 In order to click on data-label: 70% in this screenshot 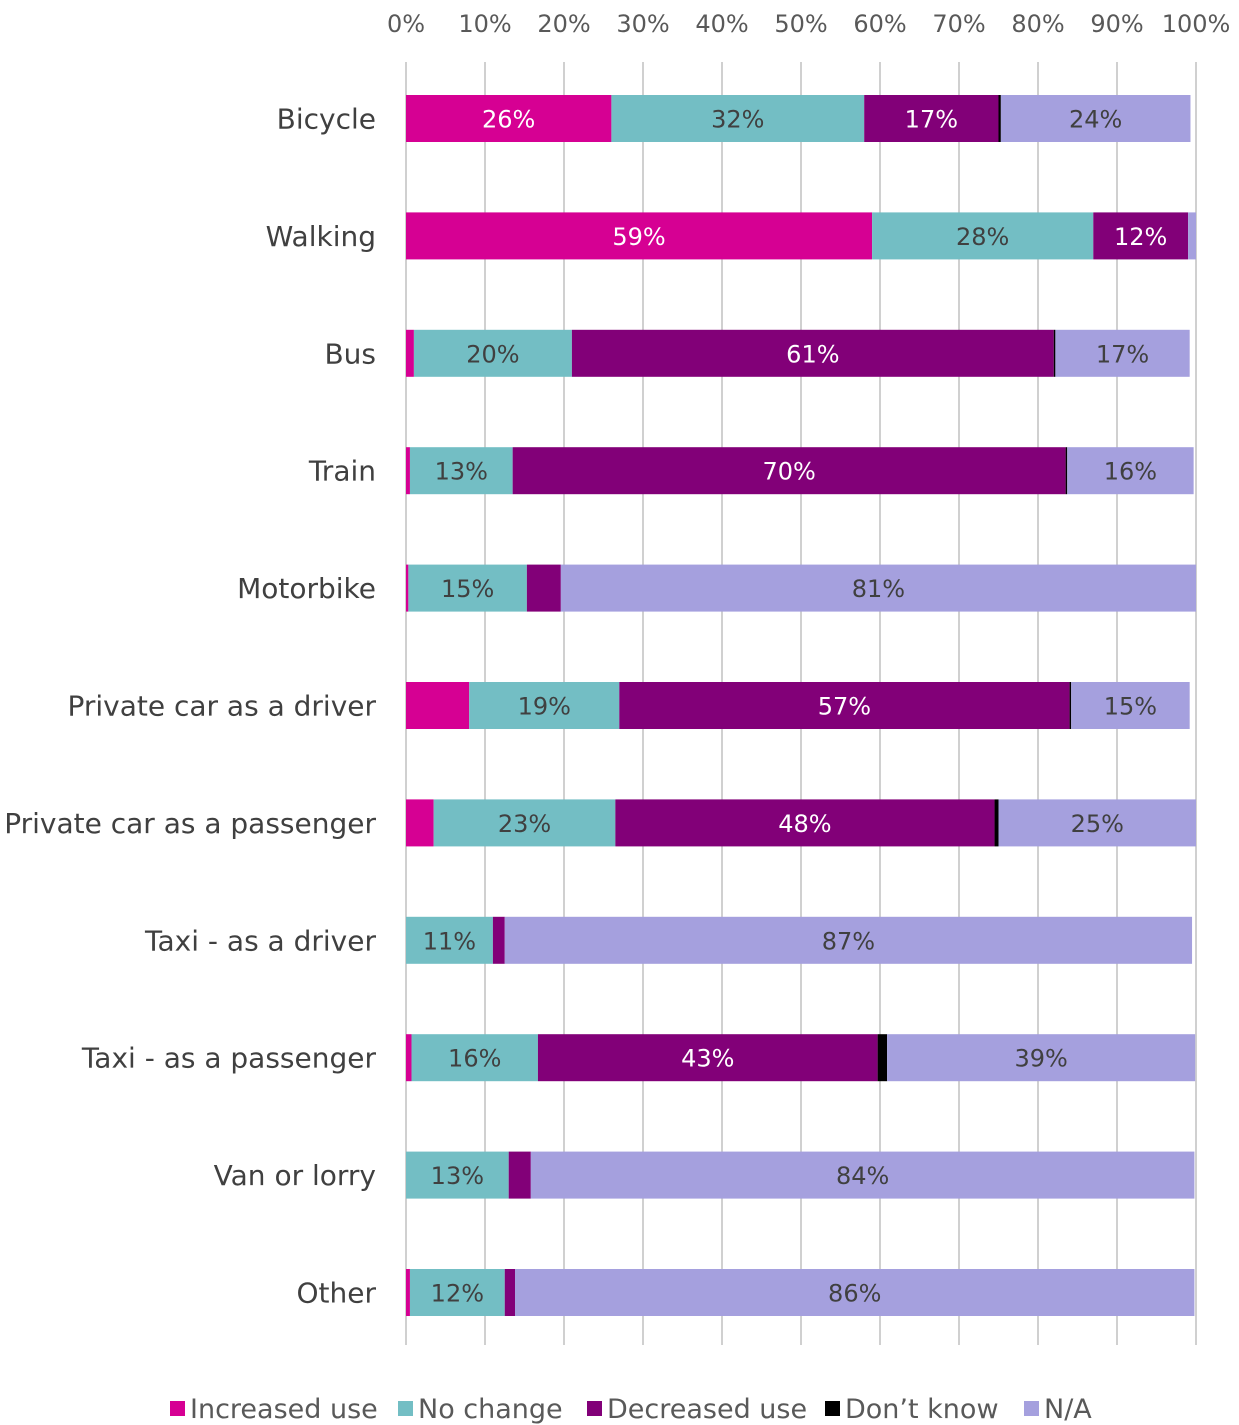, I will do `click(788, 472)`.